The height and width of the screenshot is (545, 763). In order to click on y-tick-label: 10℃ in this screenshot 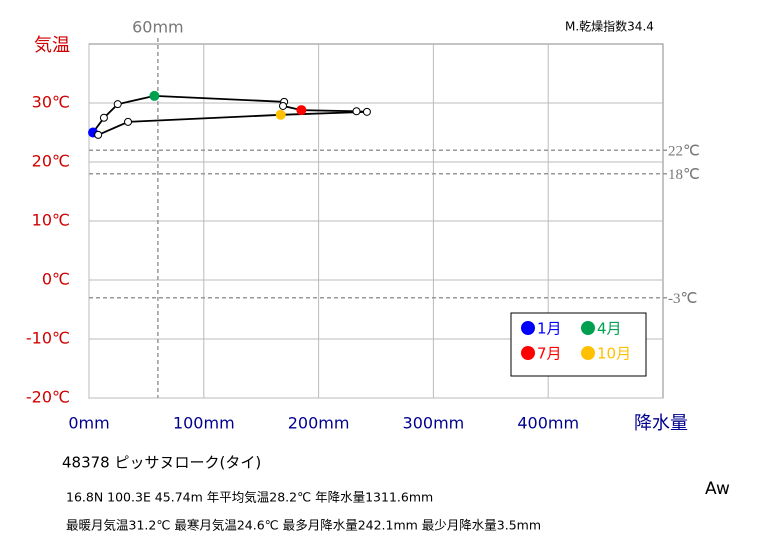, I will do `click(51, 220)`.